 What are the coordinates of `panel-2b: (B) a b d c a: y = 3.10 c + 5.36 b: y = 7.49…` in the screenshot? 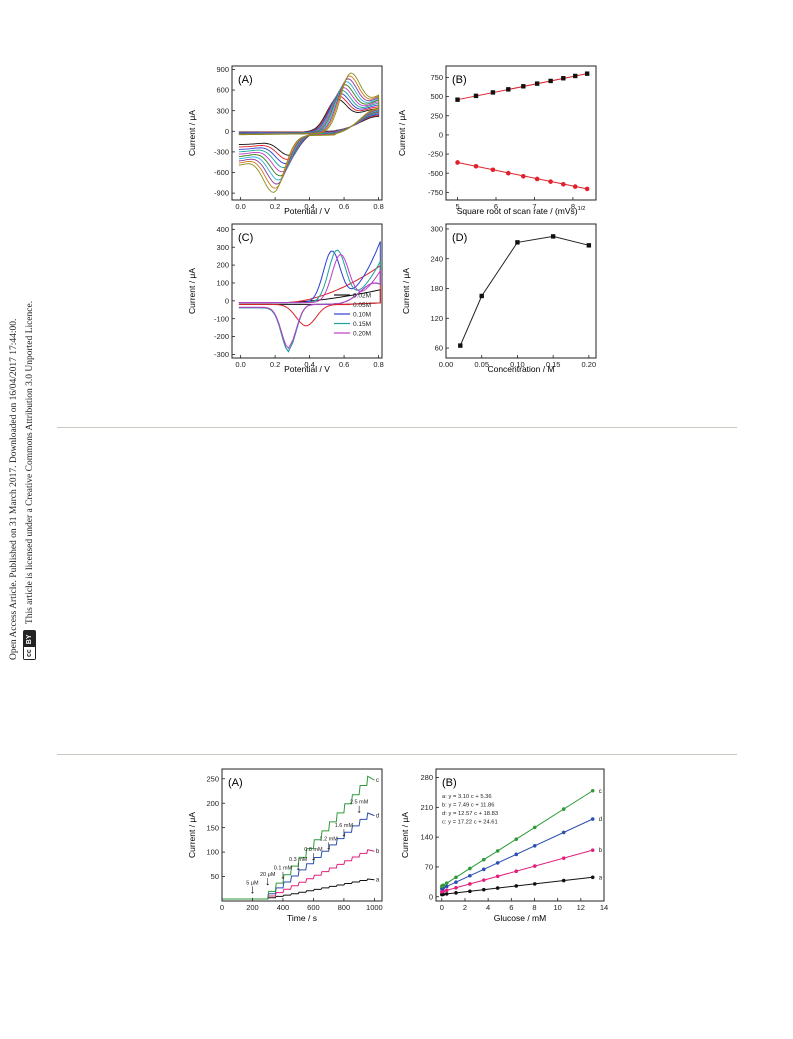 It's located at (504, 845).